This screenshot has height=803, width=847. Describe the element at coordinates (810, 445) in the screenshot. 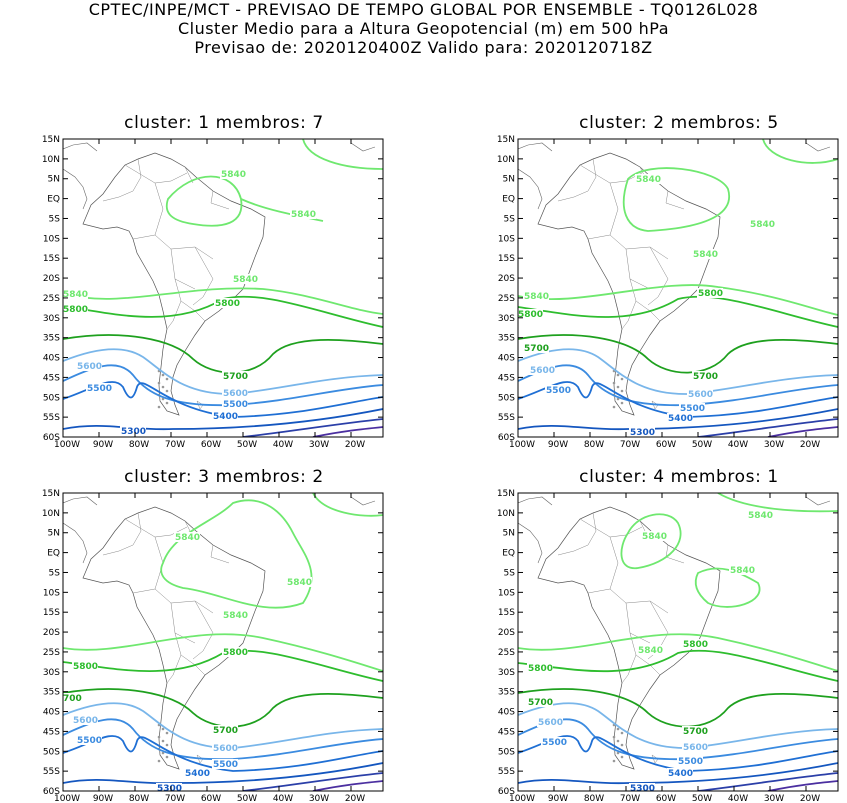

I see `lon-label: 20W` at that location.